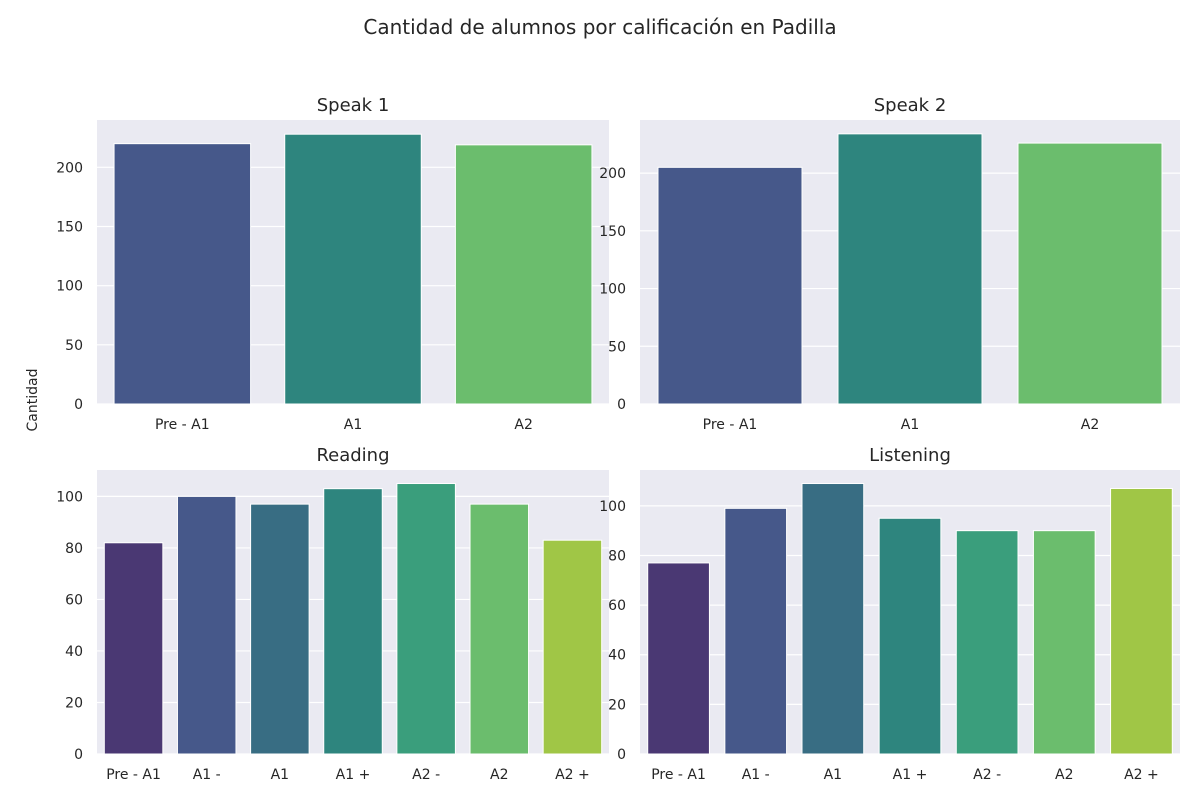 This screenshot has width=1200, height=800. Describe the element at coordinates (910, 105) in the screenshot. I see `subplot-title: Speak 2` at that location.